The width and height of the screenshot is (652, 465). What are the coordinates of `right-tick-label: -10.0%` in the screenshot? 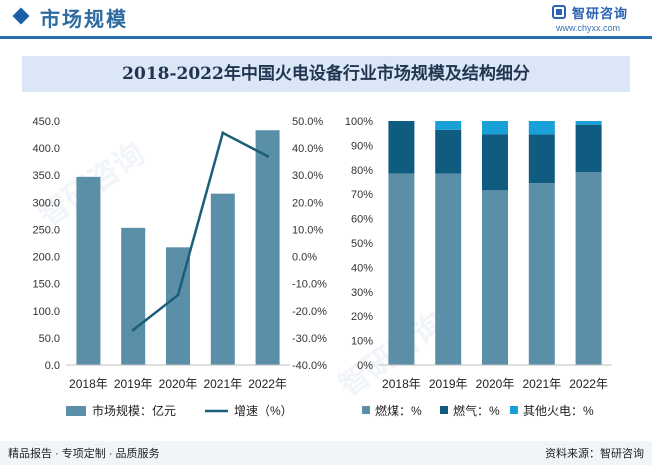 It's located at (309, 285).